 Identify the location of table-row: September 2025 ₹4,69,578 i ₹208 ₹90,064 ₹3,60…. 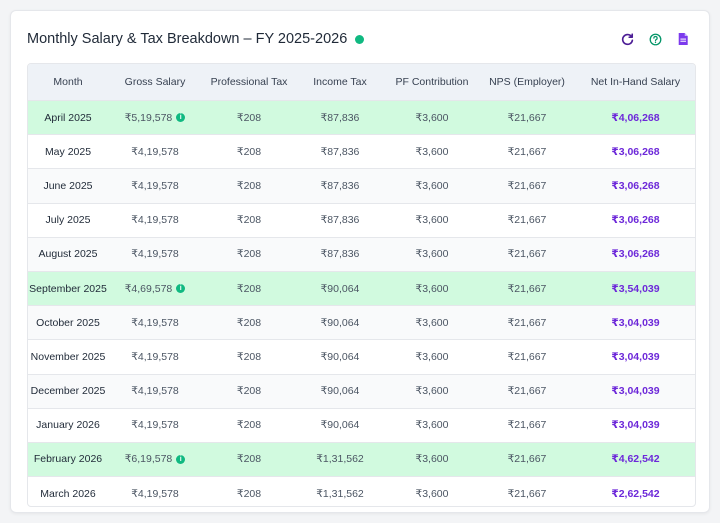
(361, 289).